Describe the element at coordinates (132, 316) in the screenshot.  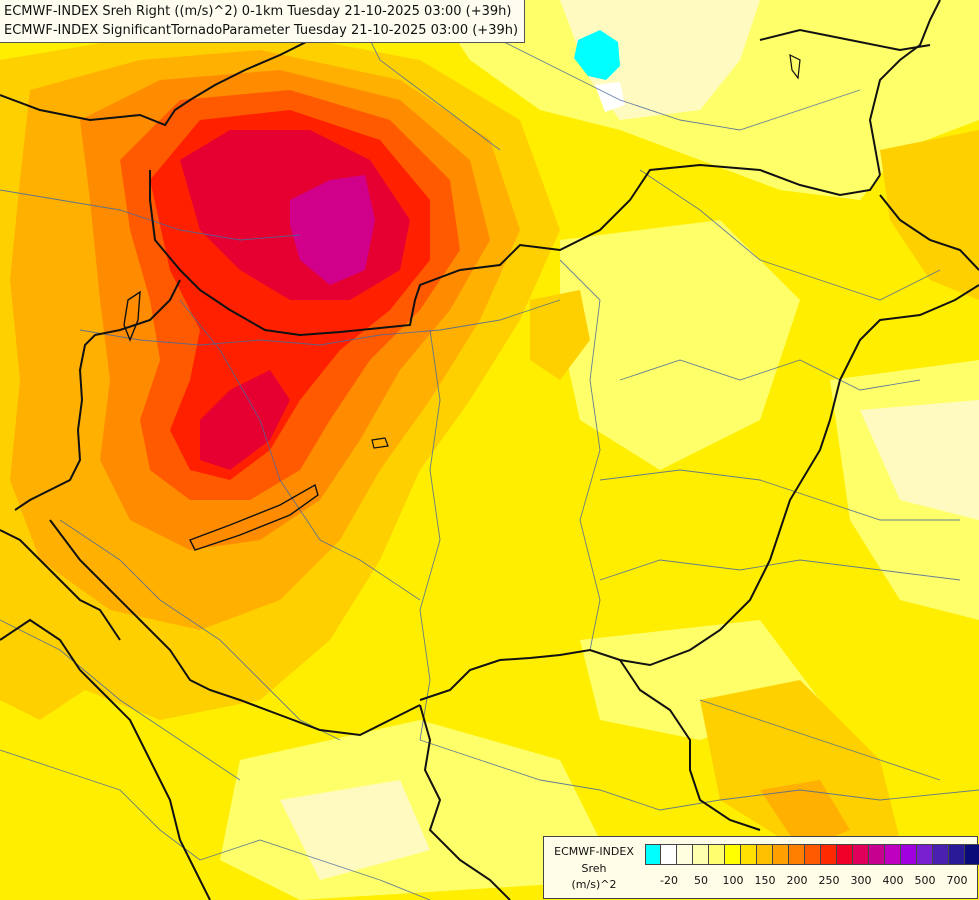
I see `lake-neusiedl` at that location.